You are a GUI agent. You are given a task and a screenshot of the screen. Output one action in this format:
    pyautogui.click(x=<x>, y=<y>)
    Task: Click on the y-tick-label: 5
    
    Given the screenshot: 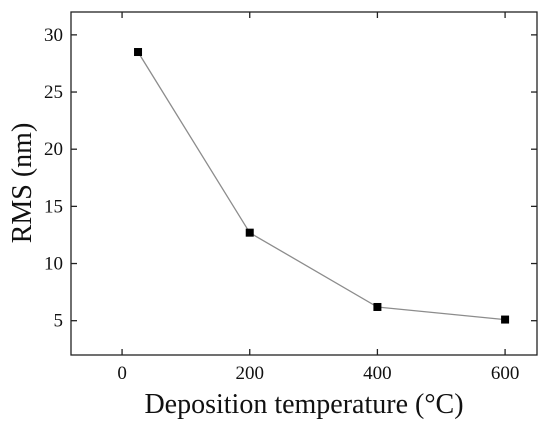 What is the action you would take?
    pyautogui.click(x=59, y=321)
    